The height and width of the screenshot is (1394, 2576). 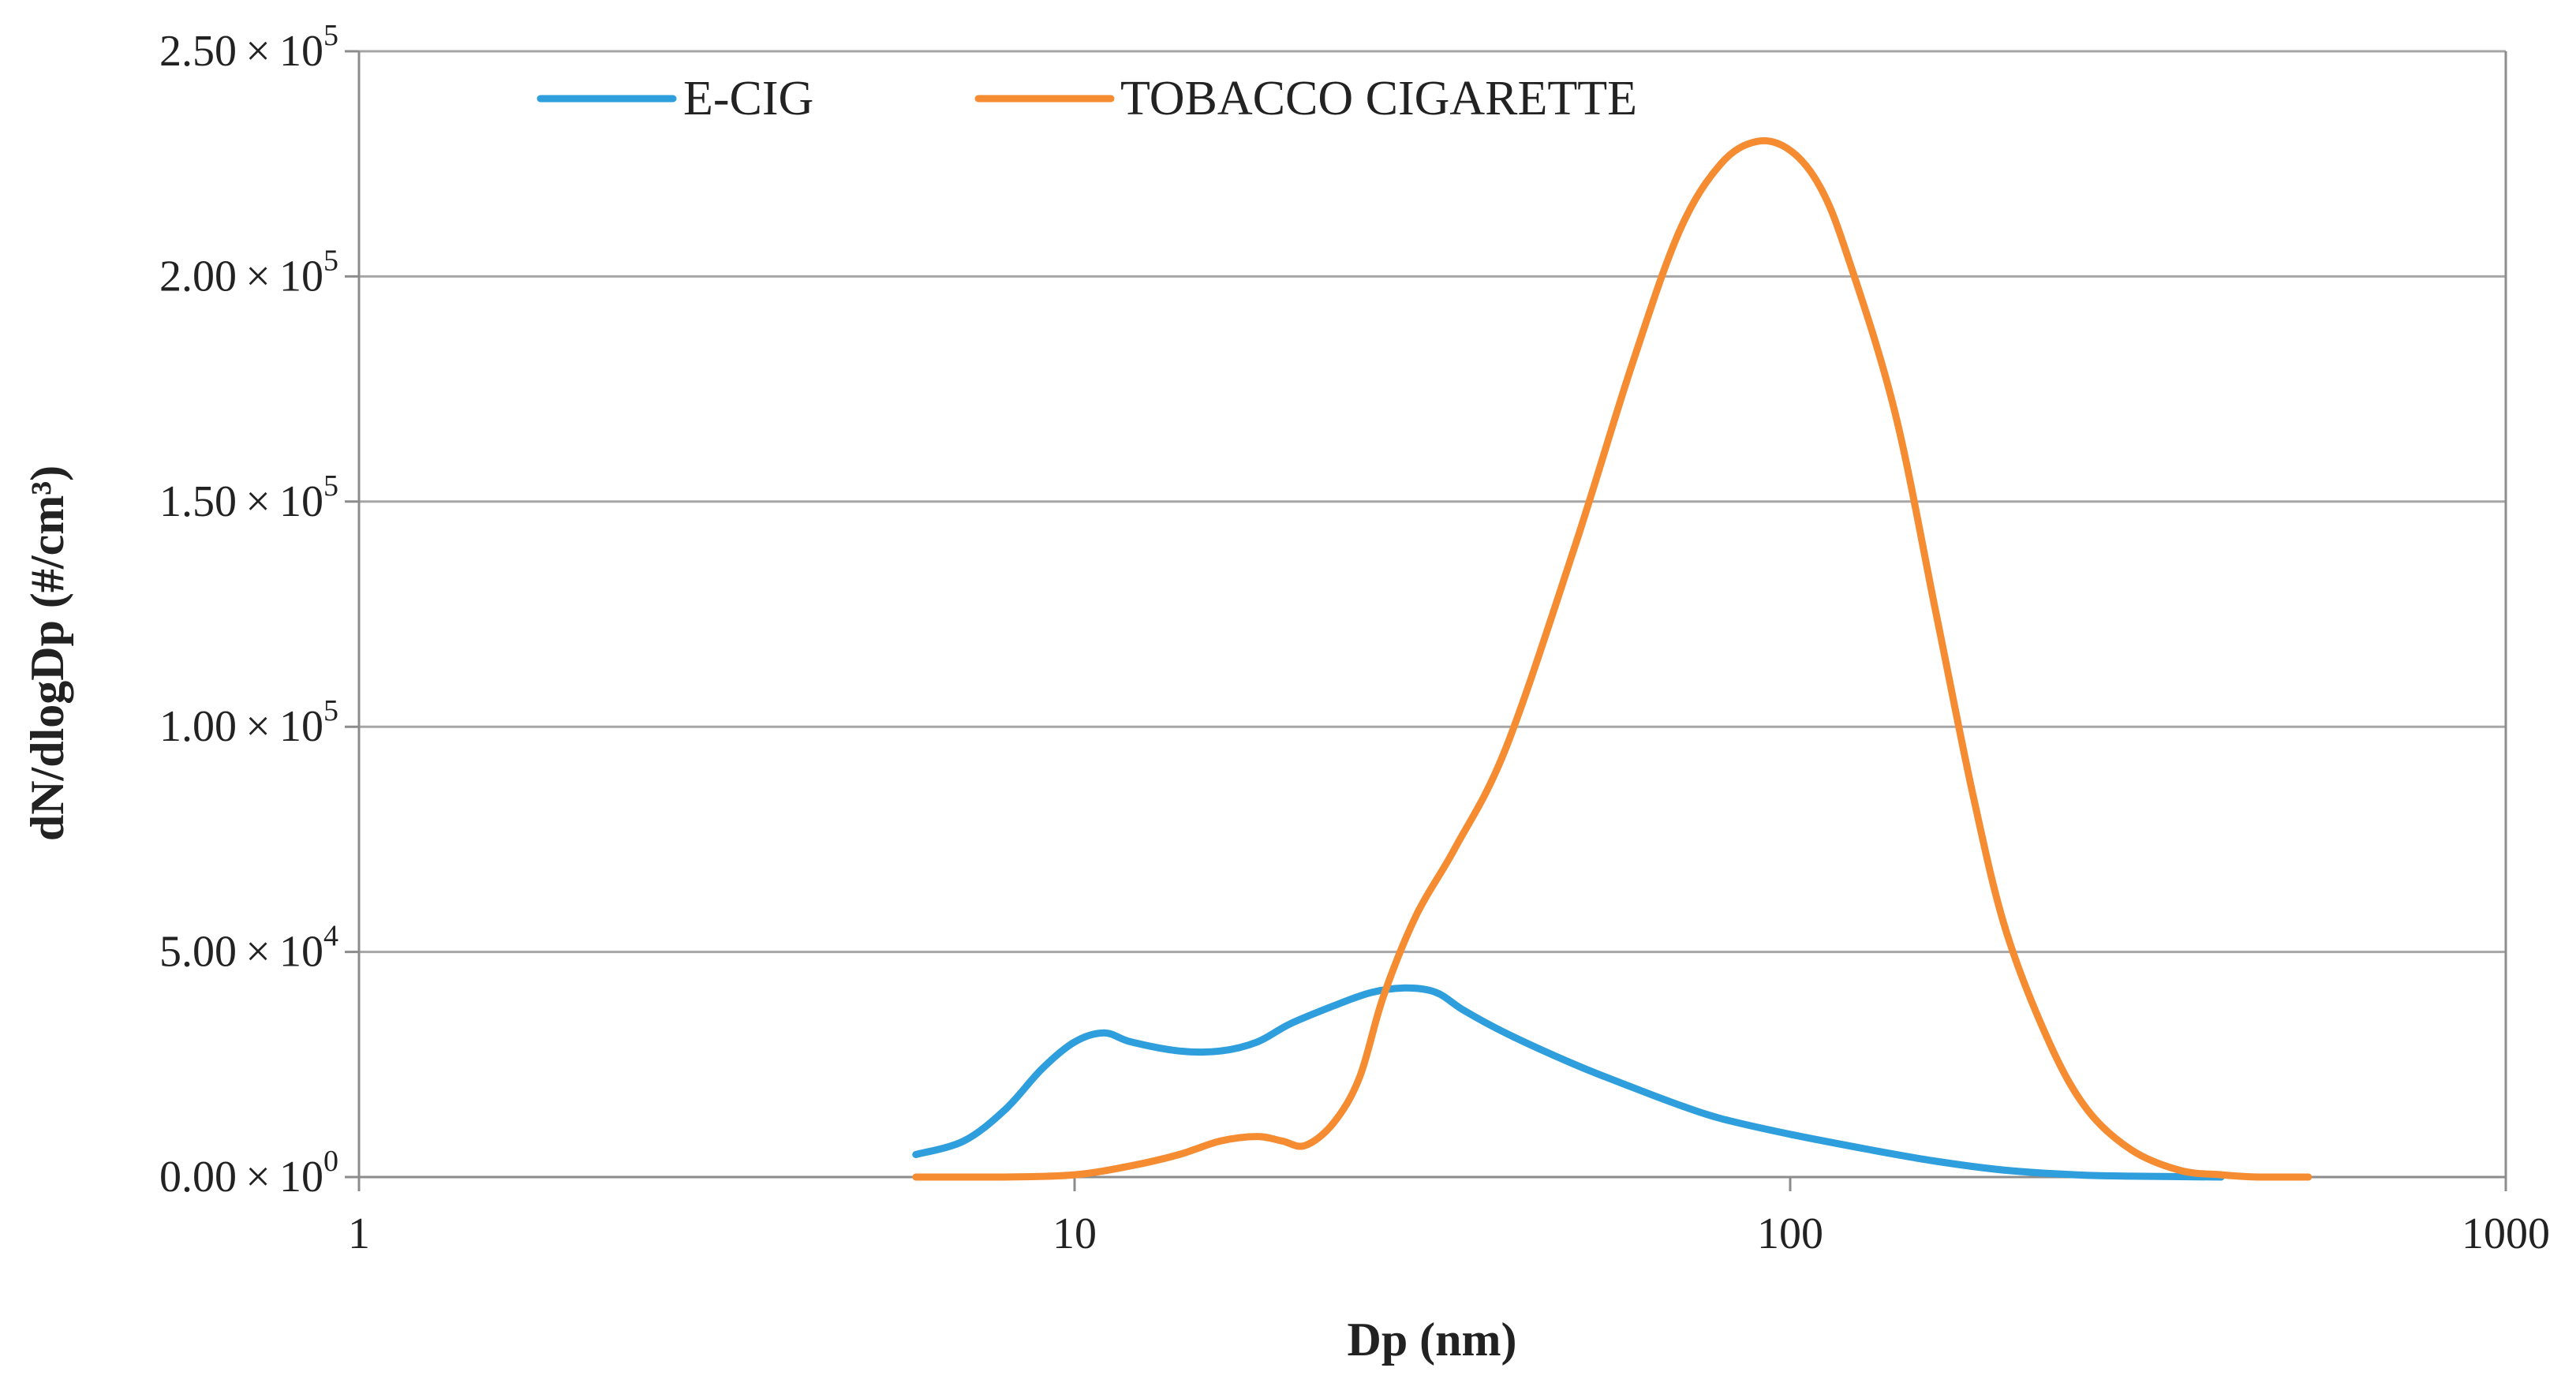 I want to click on legend-label-tobacco-cigarette: TOBACCO CIGARETTE, so click(x=1378, y=98).